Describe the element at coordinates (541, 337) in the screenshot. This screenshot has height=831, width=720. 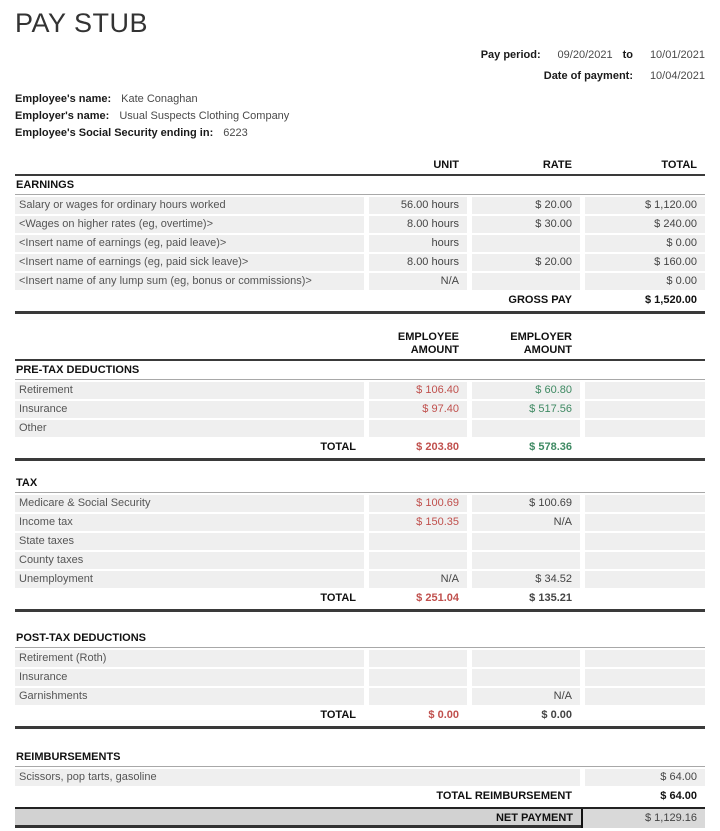
I see `col-employer-line1: EMPLOYER` at that location.